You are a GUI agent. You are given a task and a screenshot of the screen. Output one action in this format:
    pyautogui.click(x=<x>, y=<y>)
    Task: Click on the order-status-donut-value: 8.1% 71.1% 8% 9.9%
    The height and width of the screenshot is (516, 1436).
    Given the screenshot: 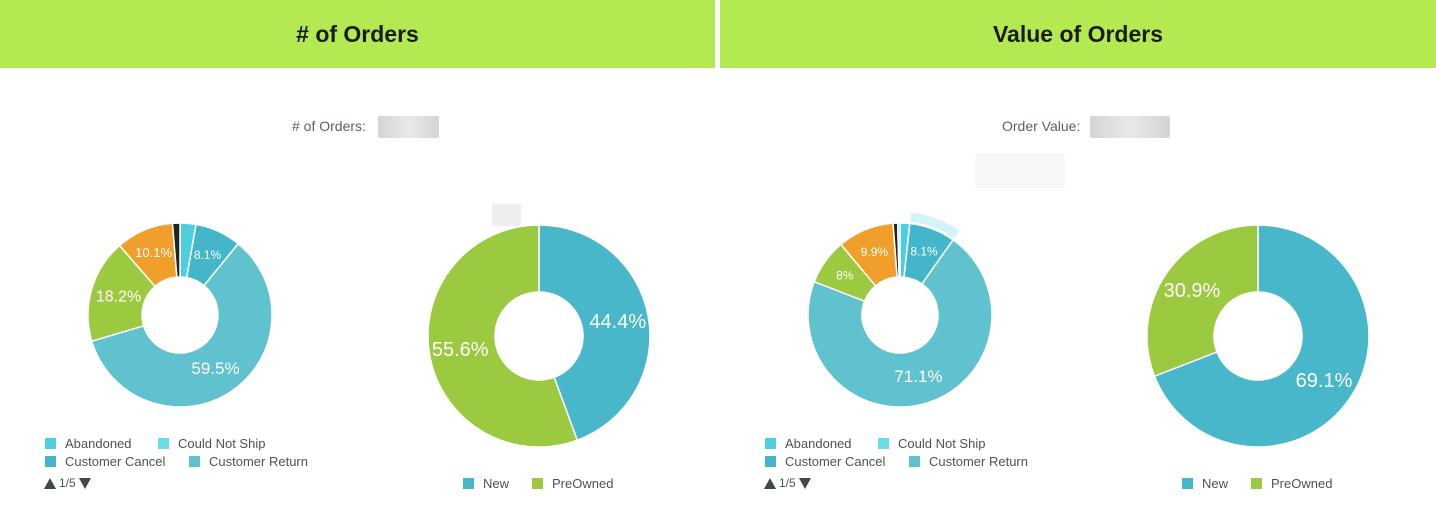 What is the action you would take?
    pyautogui.click(x=900, y=315)
    